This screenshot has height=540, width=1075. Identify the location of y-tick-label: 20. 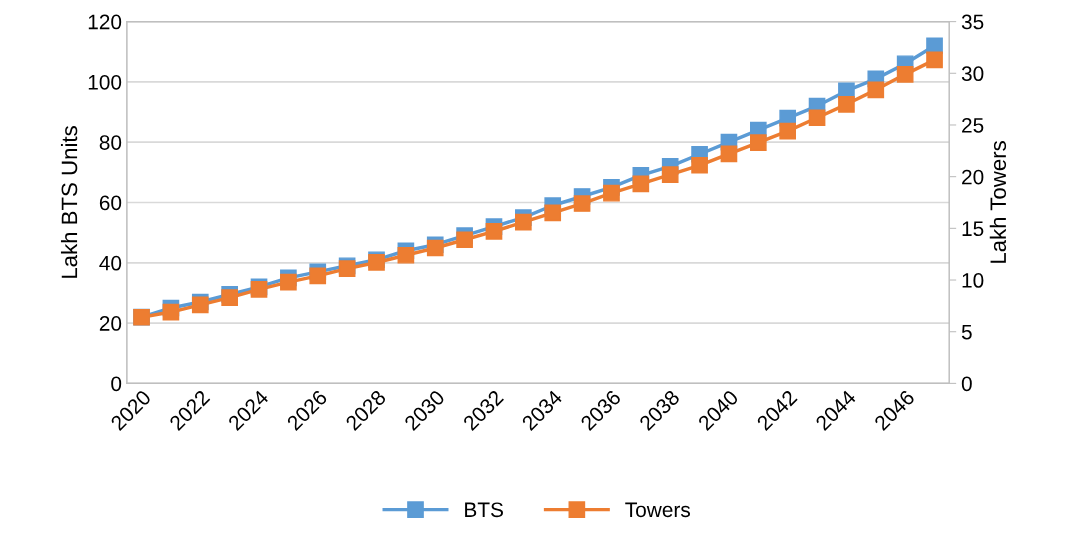
(110, 323).